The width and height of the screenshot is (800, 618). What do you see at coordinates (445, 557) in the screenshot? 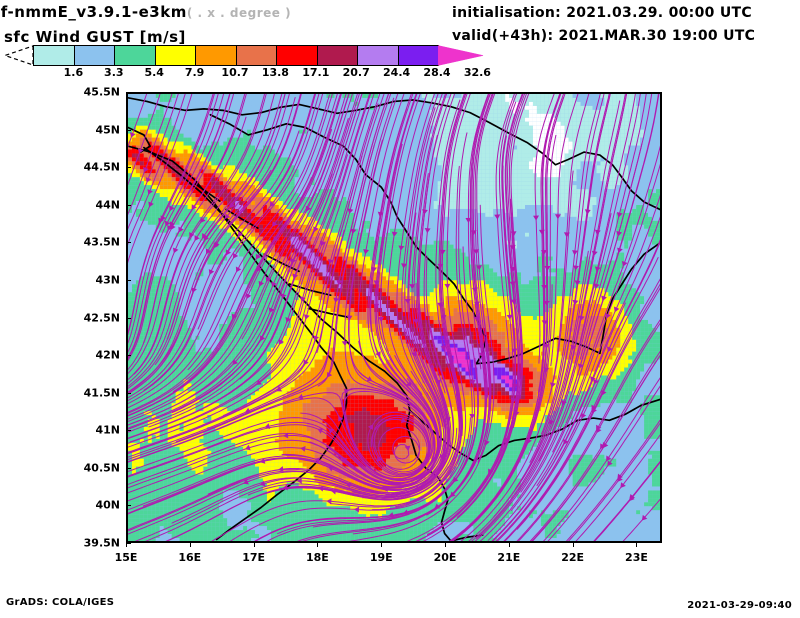
I see `lon-tick-20E: 20E` at bounding box center [445, 557].